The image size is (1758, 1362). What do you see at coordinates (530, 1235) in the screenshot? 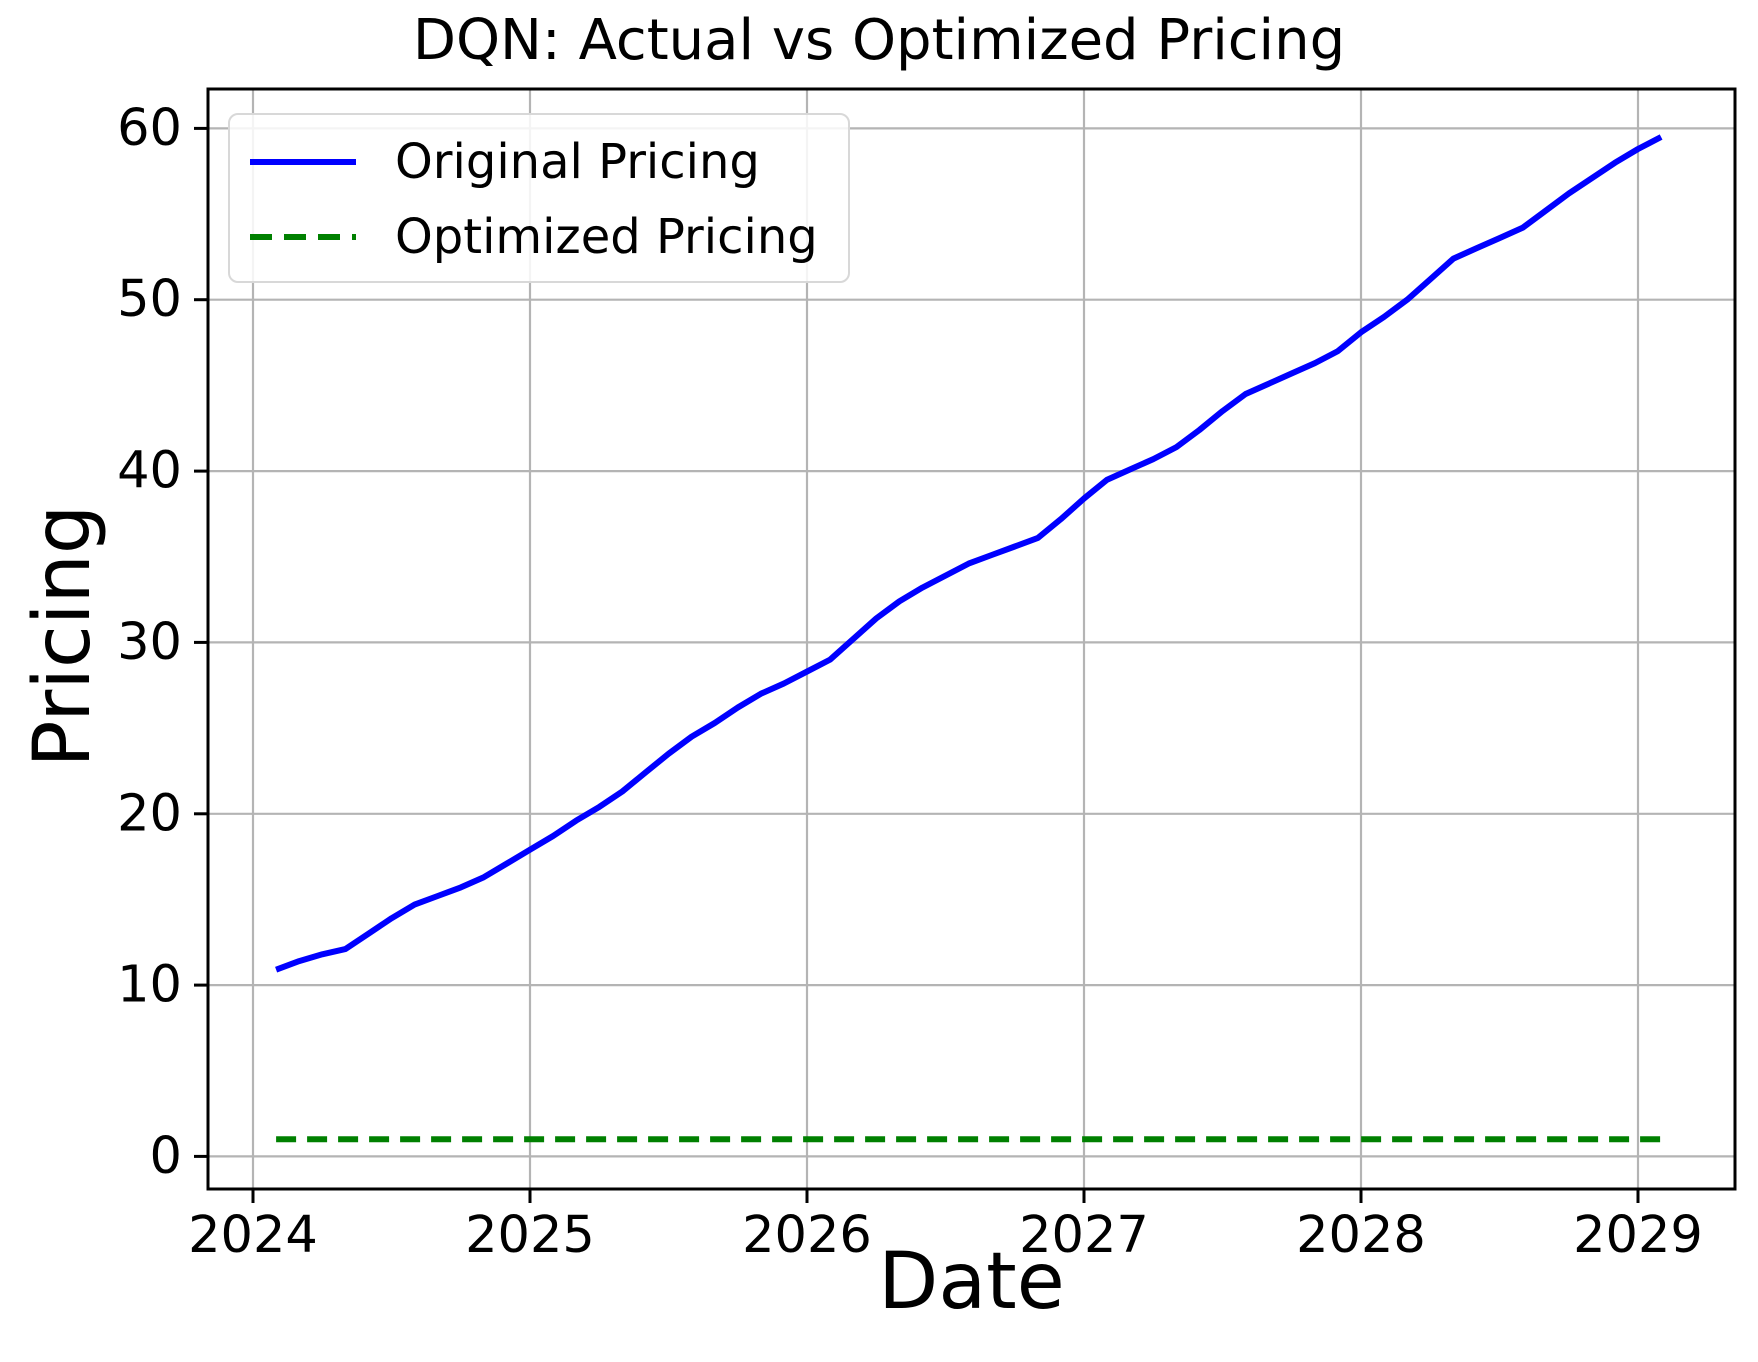
I see `x-tick-label: 2025` at bounding box center [530, 1235].